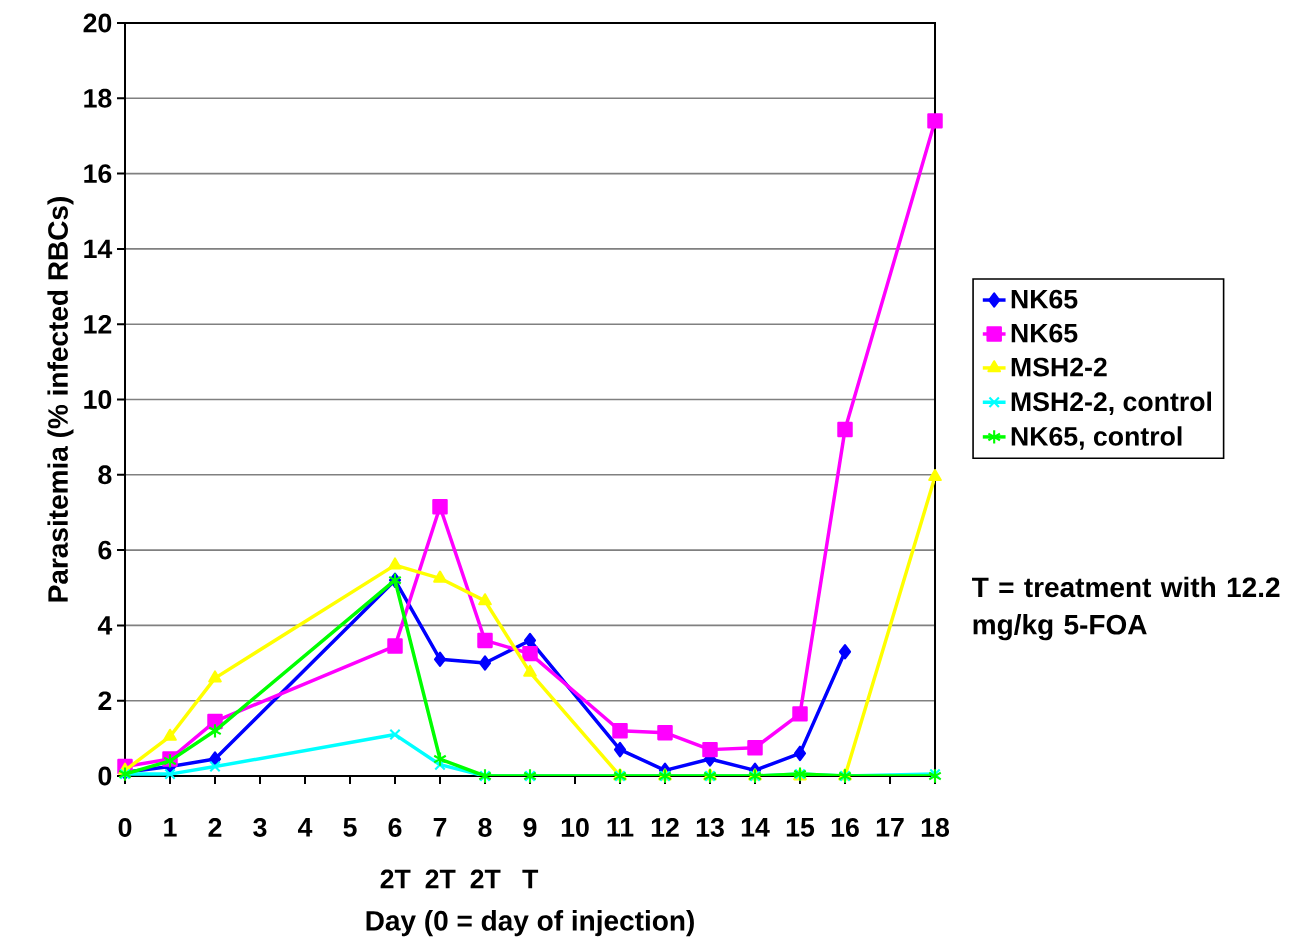 The height and width of the screenshot is (937, 1300). I want to click on y-axis-title: Parasitemia (% infected RBCs), so click(60, 399).